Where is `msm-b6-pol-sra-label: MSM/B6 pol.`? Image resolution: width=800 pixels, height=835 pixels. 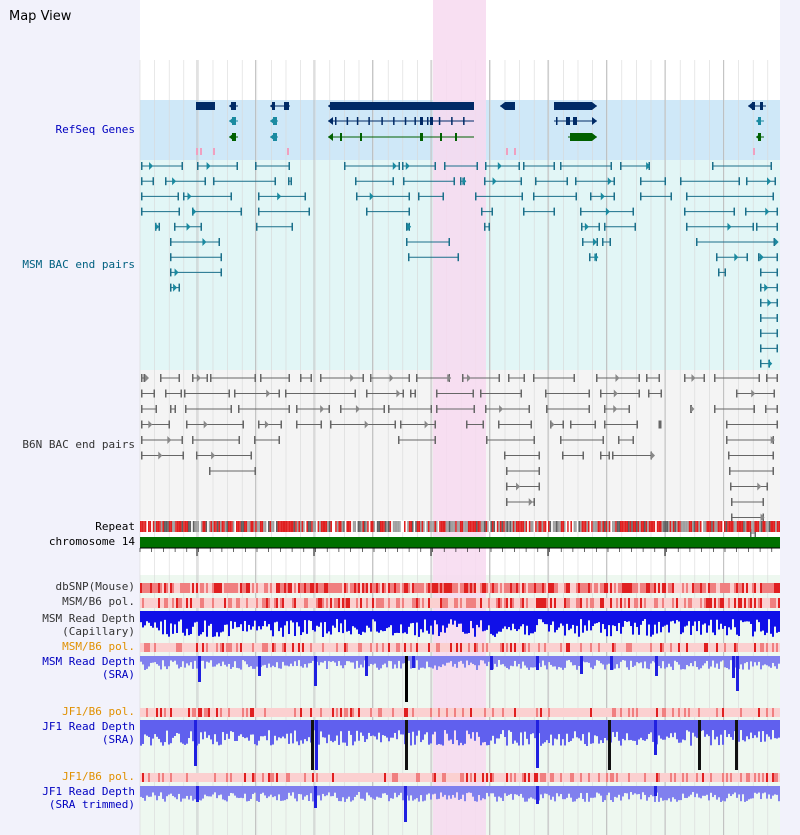 msm-b6-pol-sra-label: MSM/B6 pol. is located at coordinates (98, 646).